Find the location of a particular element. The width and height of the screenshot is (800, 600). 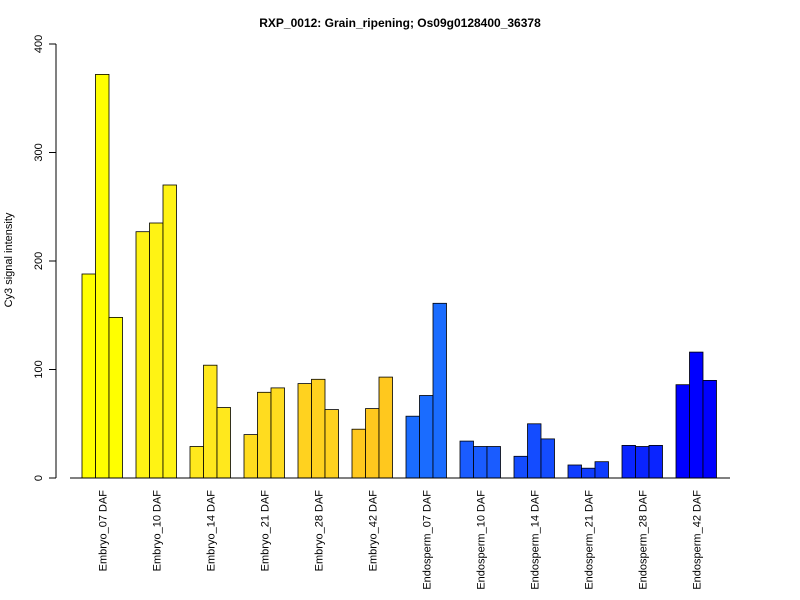

x-category-label: Embryo_14 DAF is located at coordinates (211, 531).